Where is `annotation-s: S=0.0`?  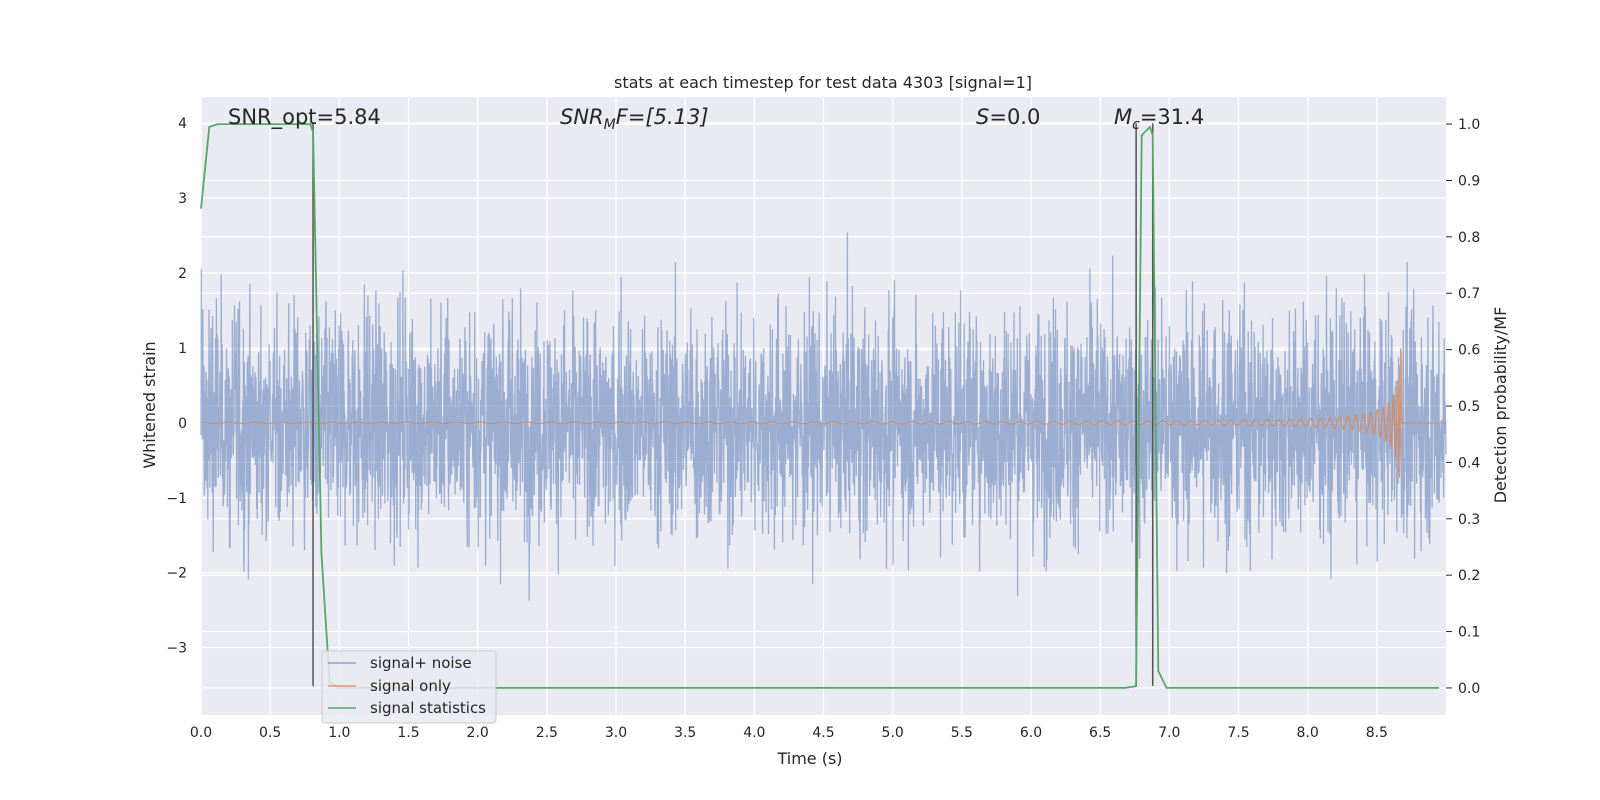
annotation-s: S=0.0 is located at coordinates (1008, 117).